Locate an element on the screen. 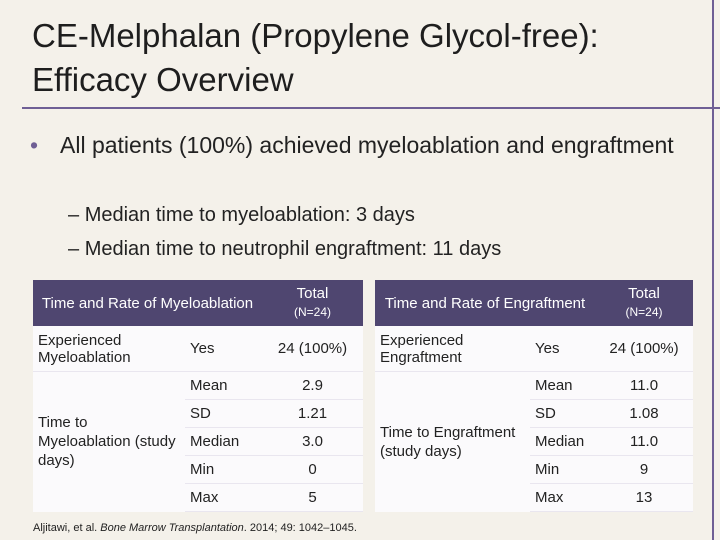 This screenshot has width=720, height=540. cell: Experienced Engraftment is located at coordinates (452, 349).